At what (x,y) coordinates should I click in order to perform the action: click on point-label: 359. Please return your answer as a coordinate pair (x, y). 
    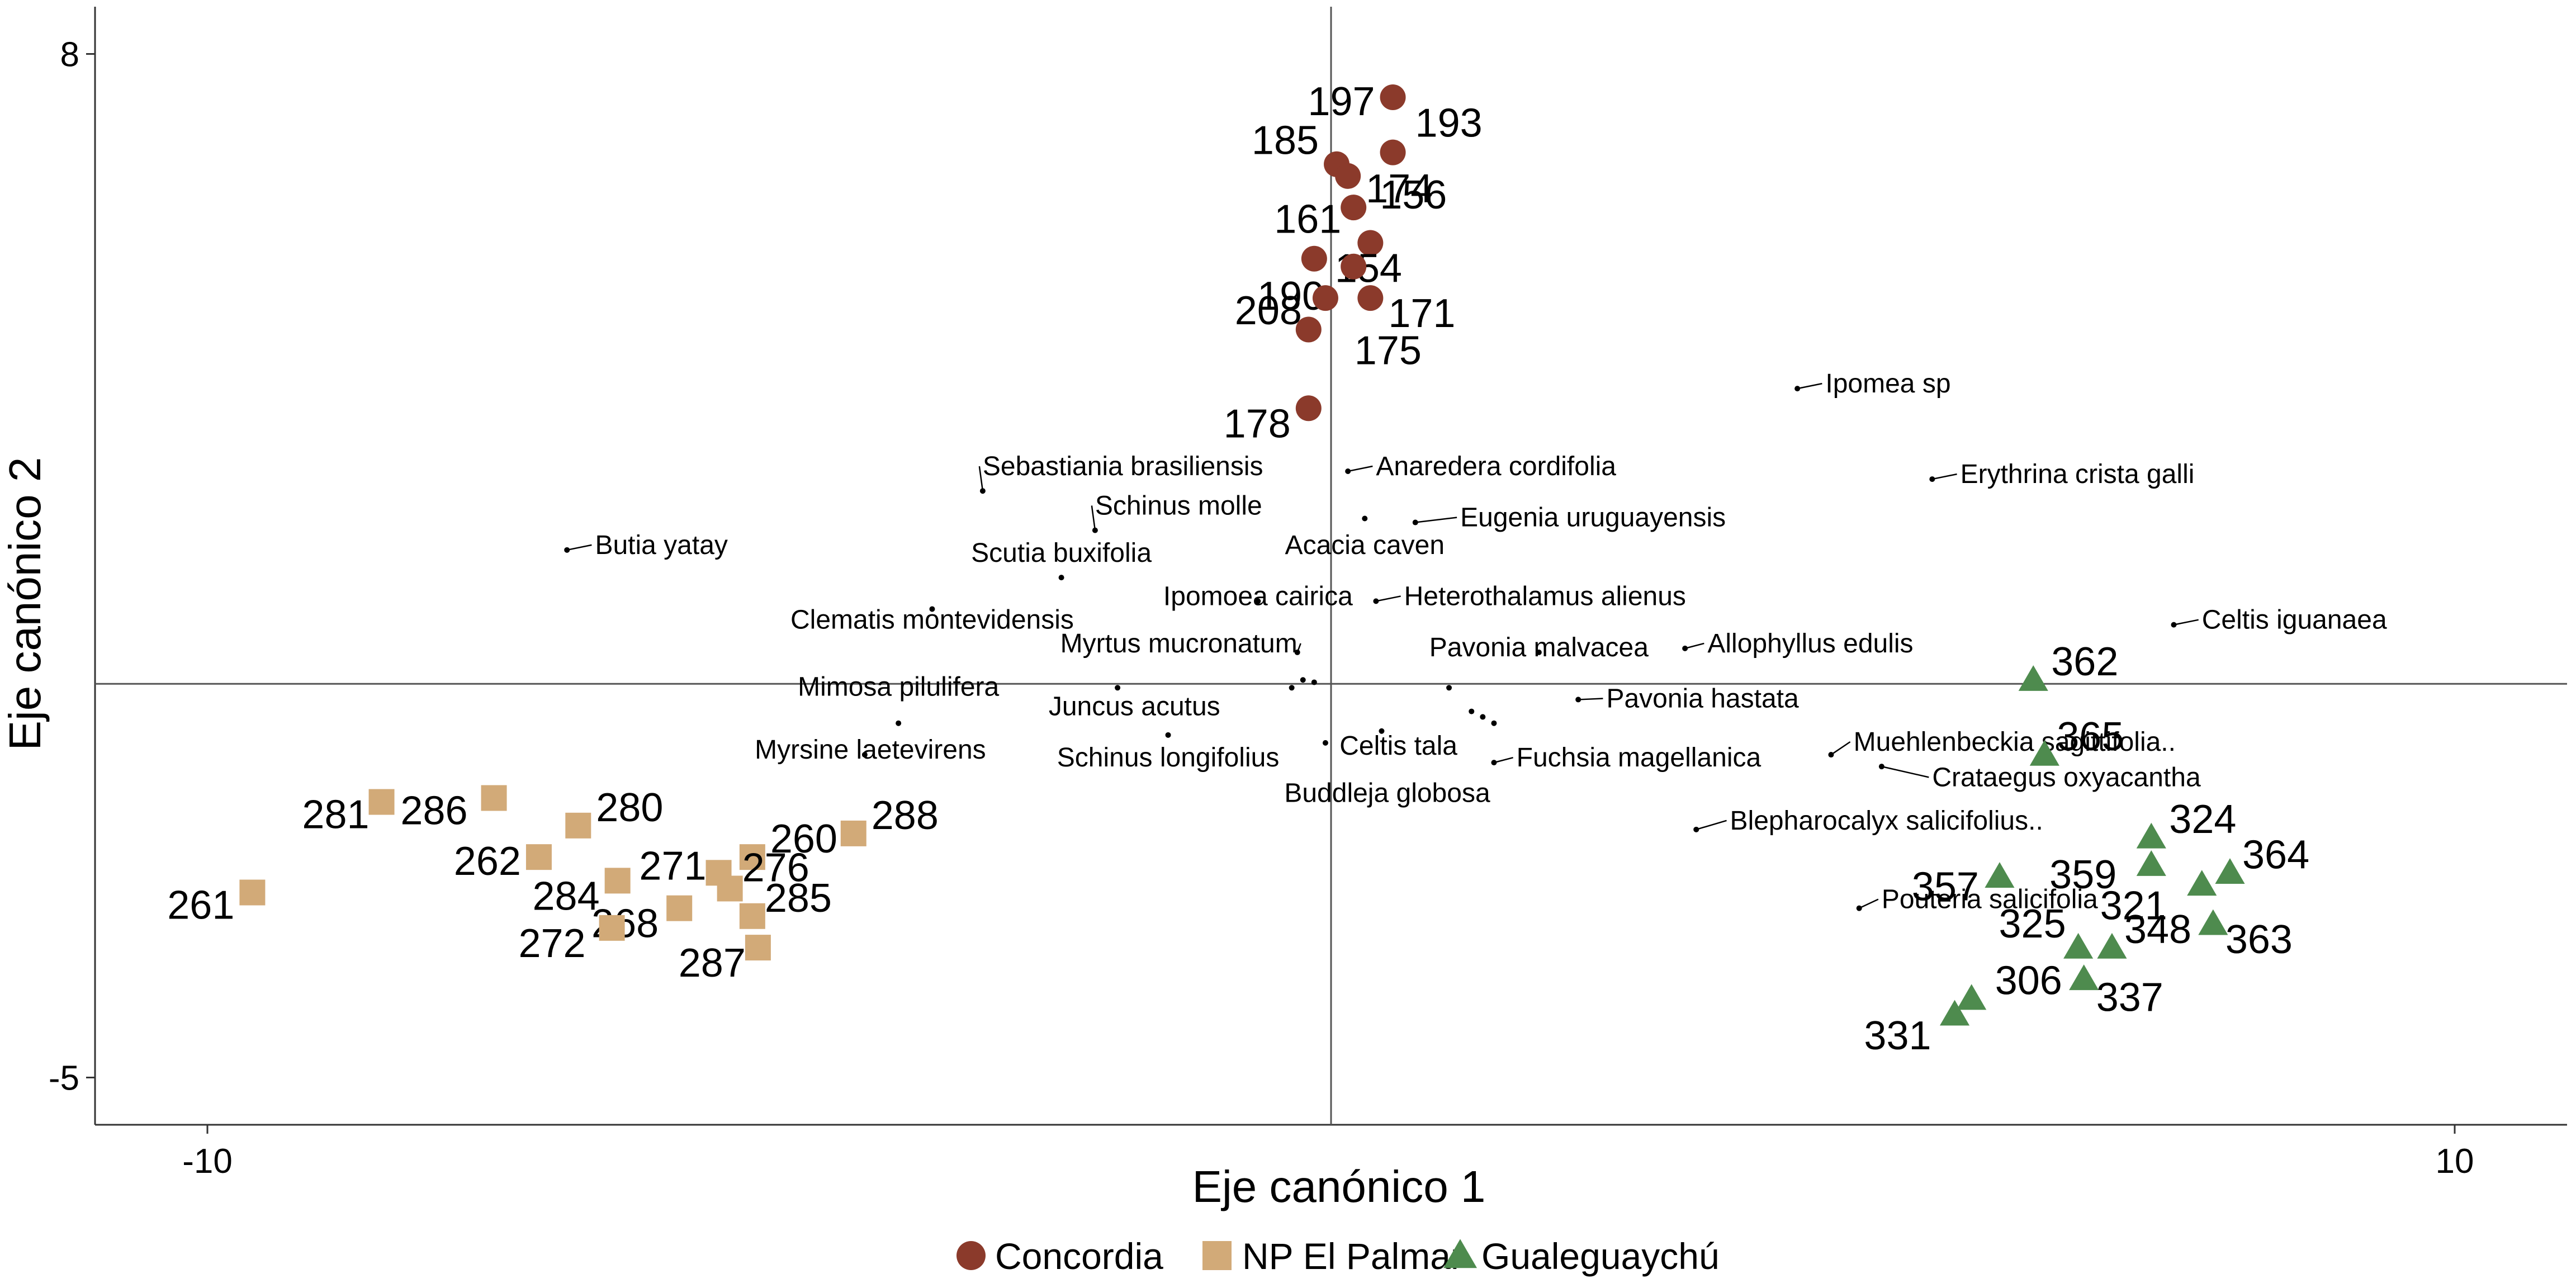
    Looking at the image, I should click on (2082, 875).